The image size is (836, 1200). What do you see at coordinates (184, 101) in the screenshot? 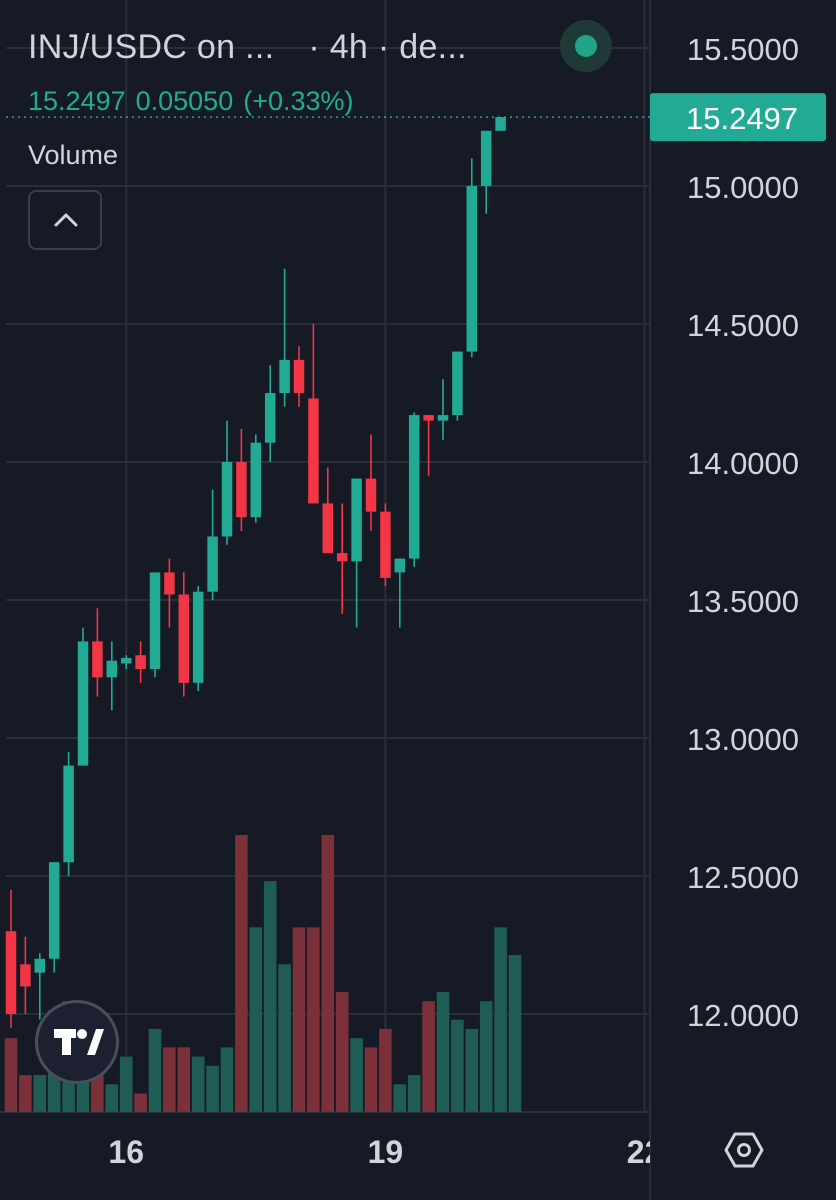
I see `change-value: 0.05050` at bounding box center [184, 101].